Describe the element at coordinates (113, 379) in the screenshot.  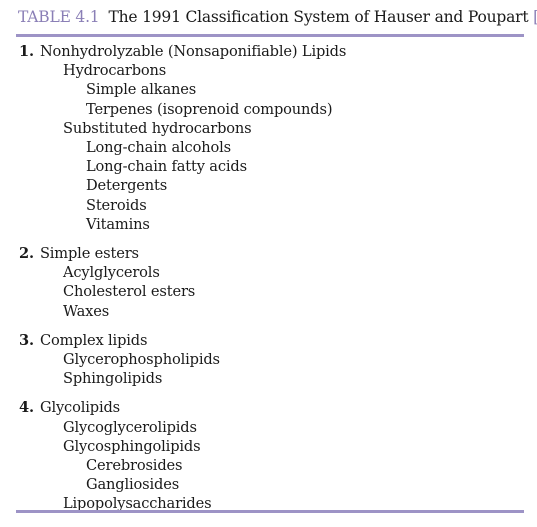
I see `subcategory-item: Sphingolipids` at that location.